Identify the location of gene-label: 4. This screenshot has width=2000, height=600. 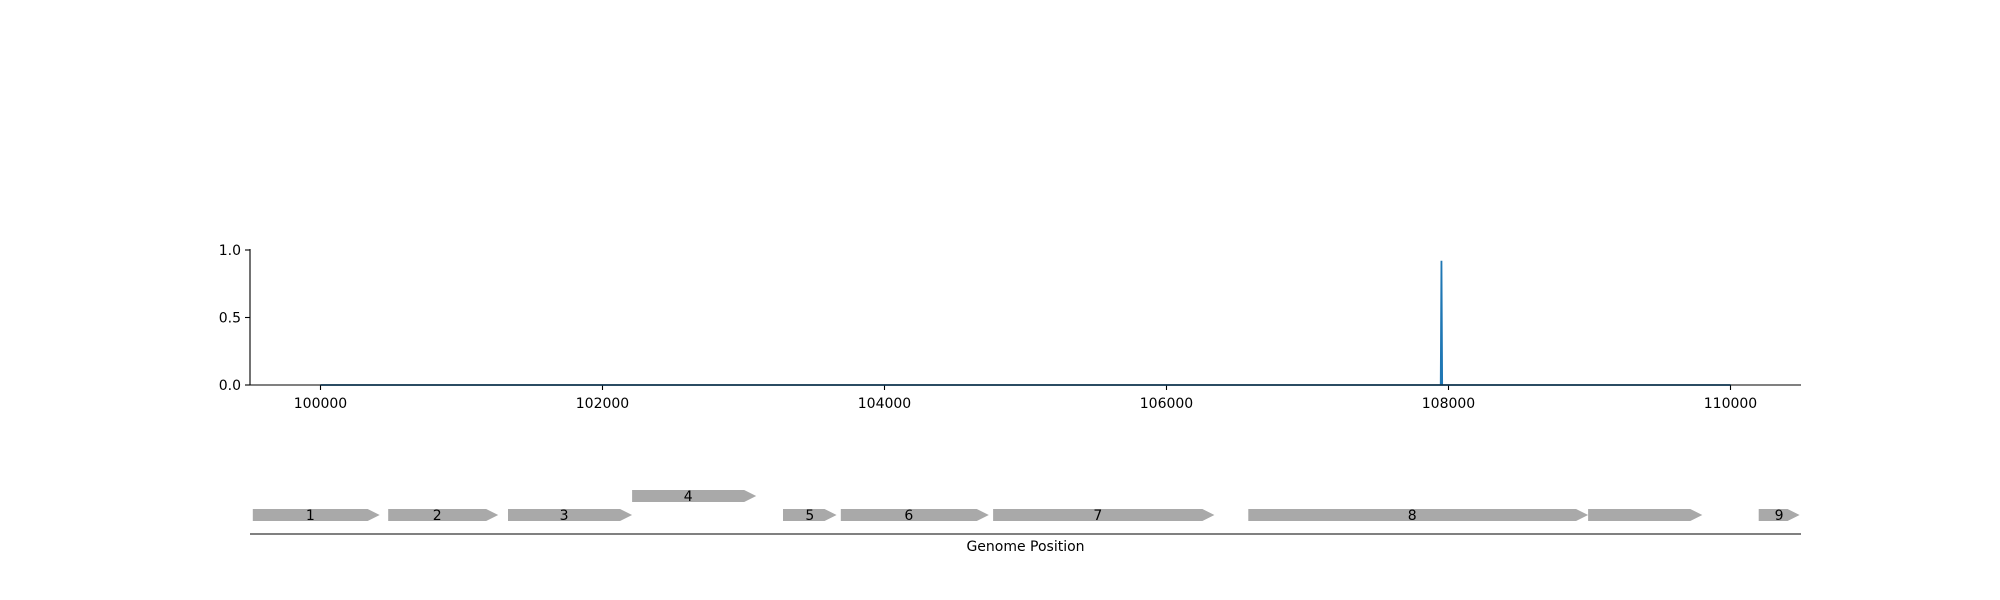
(688, 497).